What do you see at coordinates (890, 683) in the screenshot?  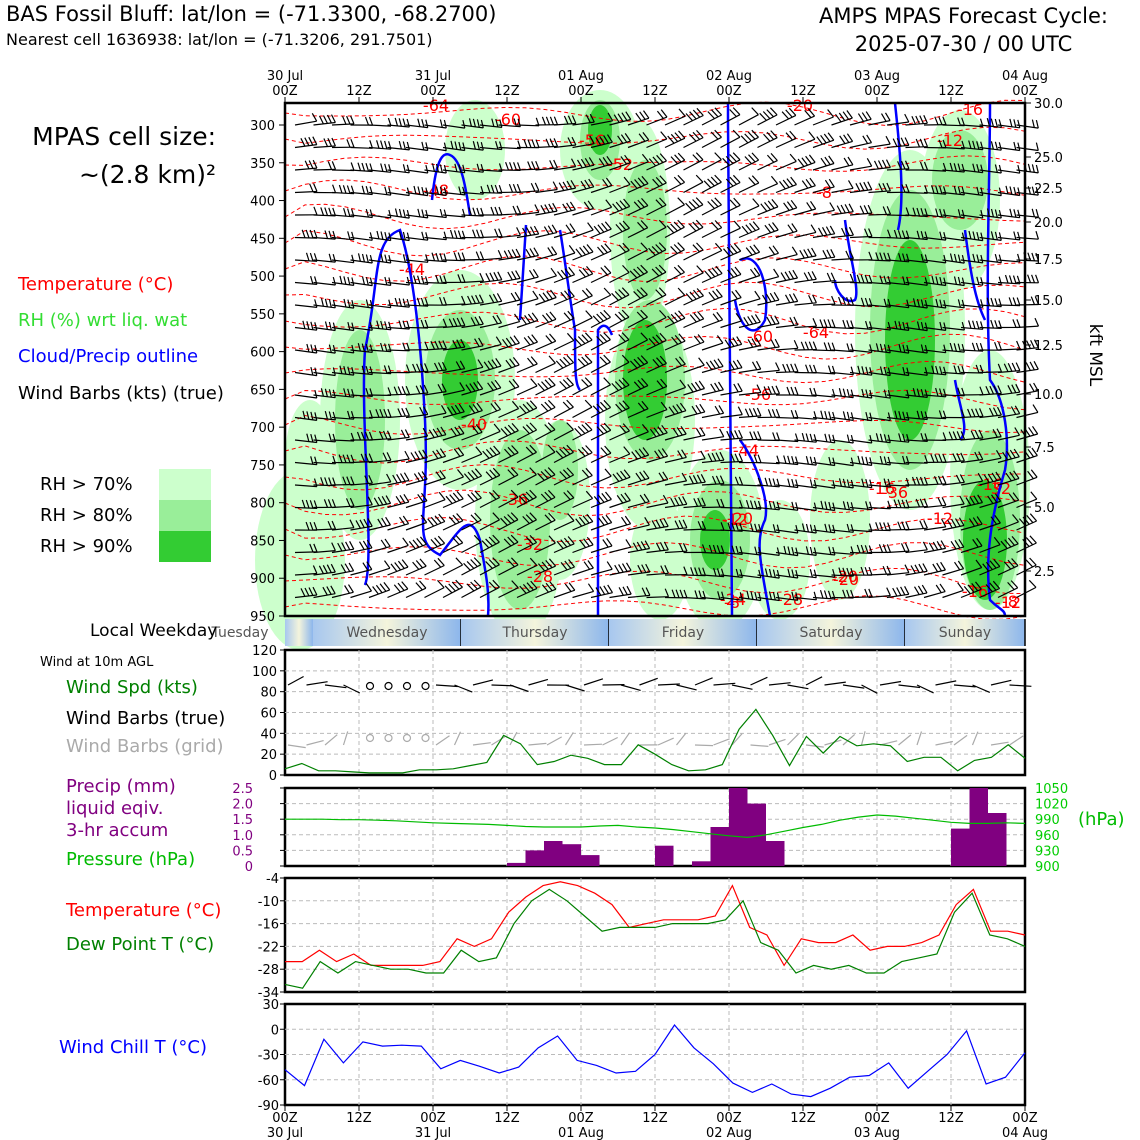 I see `wind-barb-10m` at bounding box center [890, 683].